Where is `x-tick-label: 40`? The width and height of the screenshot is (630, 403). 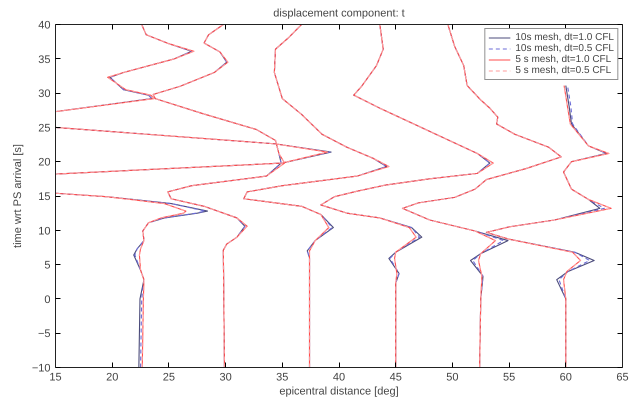 x-tick-label: 40 is located at coordinates (339, 378).